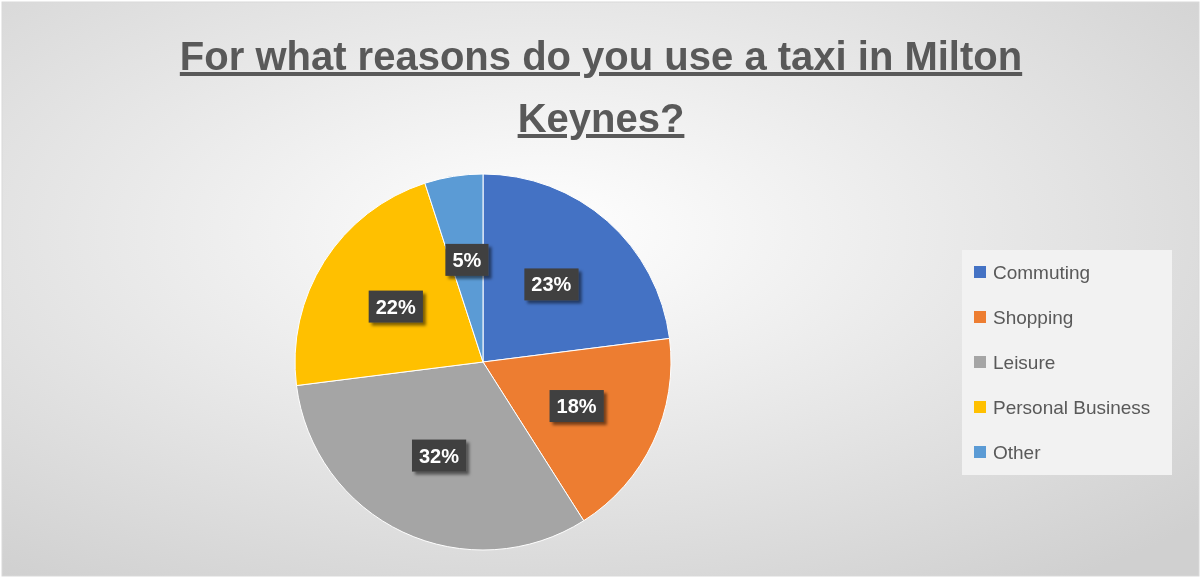 The image size is (1201, 578). Describe the element at coordinates (467, 259) in the screenshot. I see `data-label: 5%` at that location.